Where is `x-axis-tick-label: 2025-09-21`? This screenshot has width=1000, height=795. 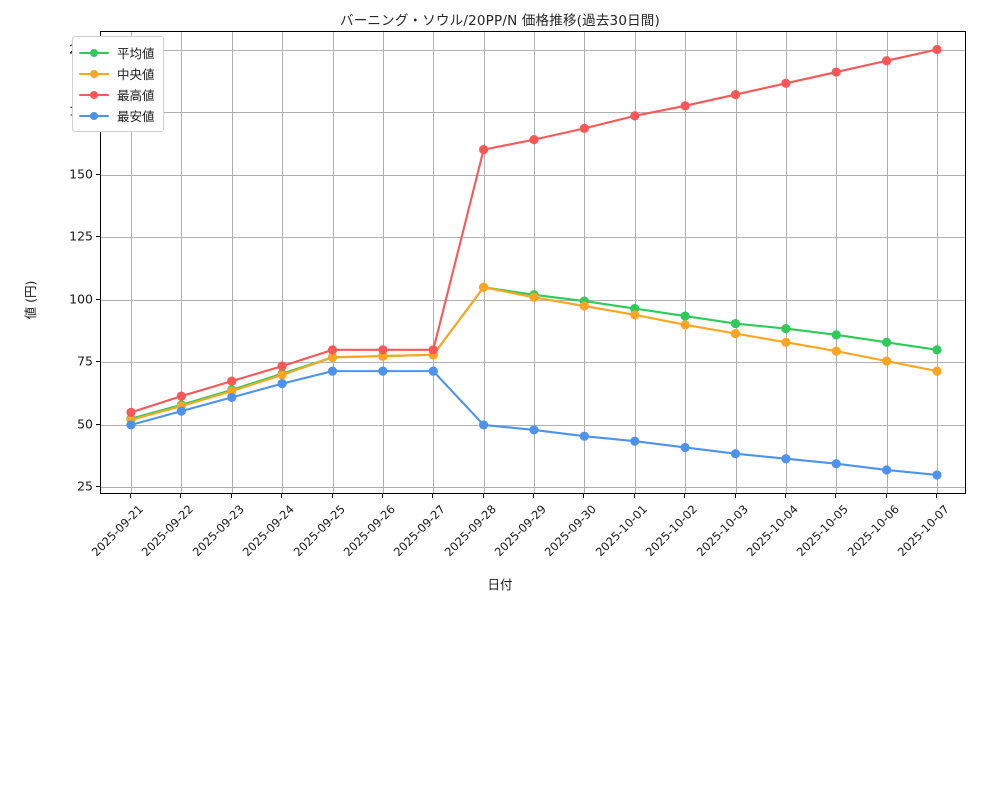 x-axis-tick-label: 2025-09-21 is located at coordinates (117, 531).